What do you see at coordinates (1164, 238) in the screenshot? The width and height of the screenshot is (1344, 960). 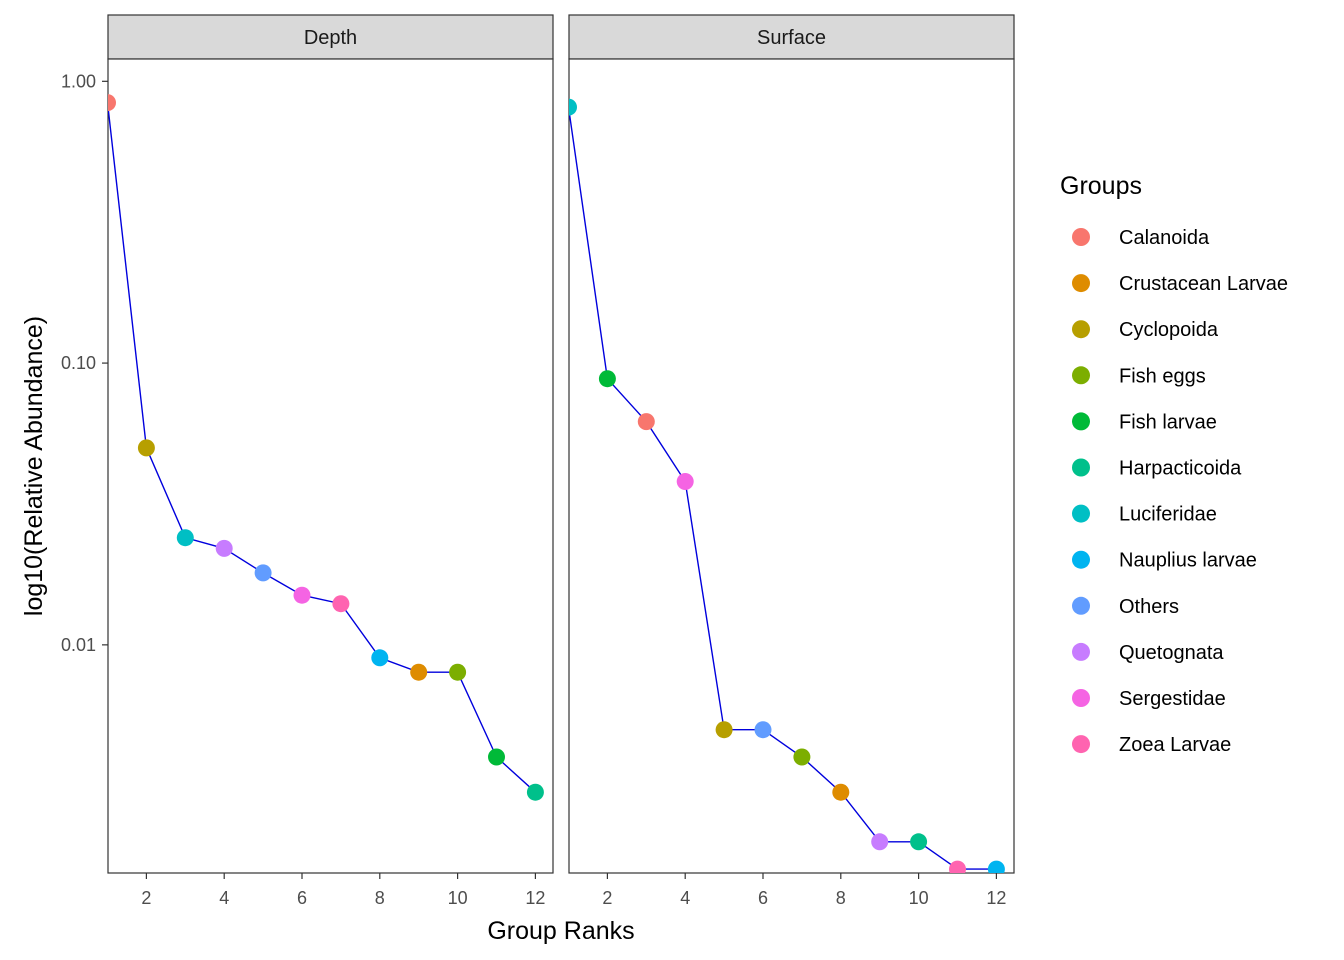 I see `legend-label-calanoida: Calanoida` at bounding box center [1164, 238].